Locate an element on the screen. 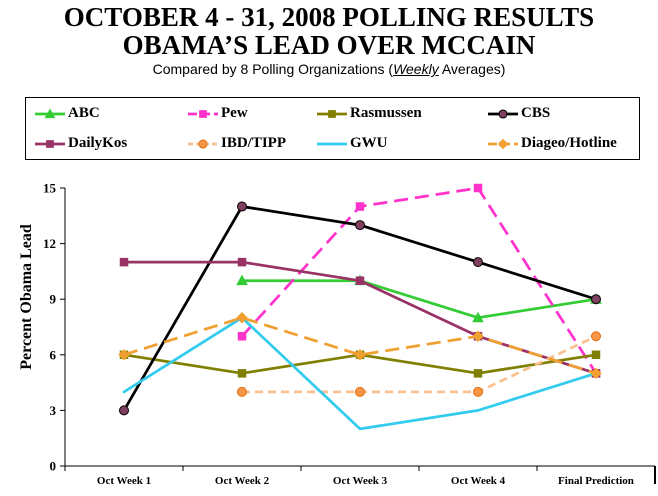 The width and height of the screenshot is (658, 496). legend-marker-rasmussen is located at coordinates (332, 113).